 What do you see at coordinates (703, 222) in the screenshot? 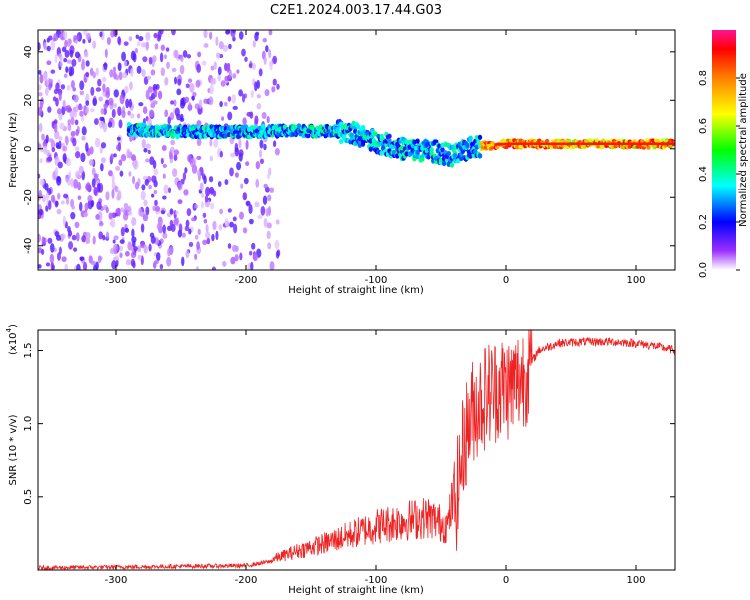
I see `colorbar-tick-label: 0.2` at bounding box center [703, 222].